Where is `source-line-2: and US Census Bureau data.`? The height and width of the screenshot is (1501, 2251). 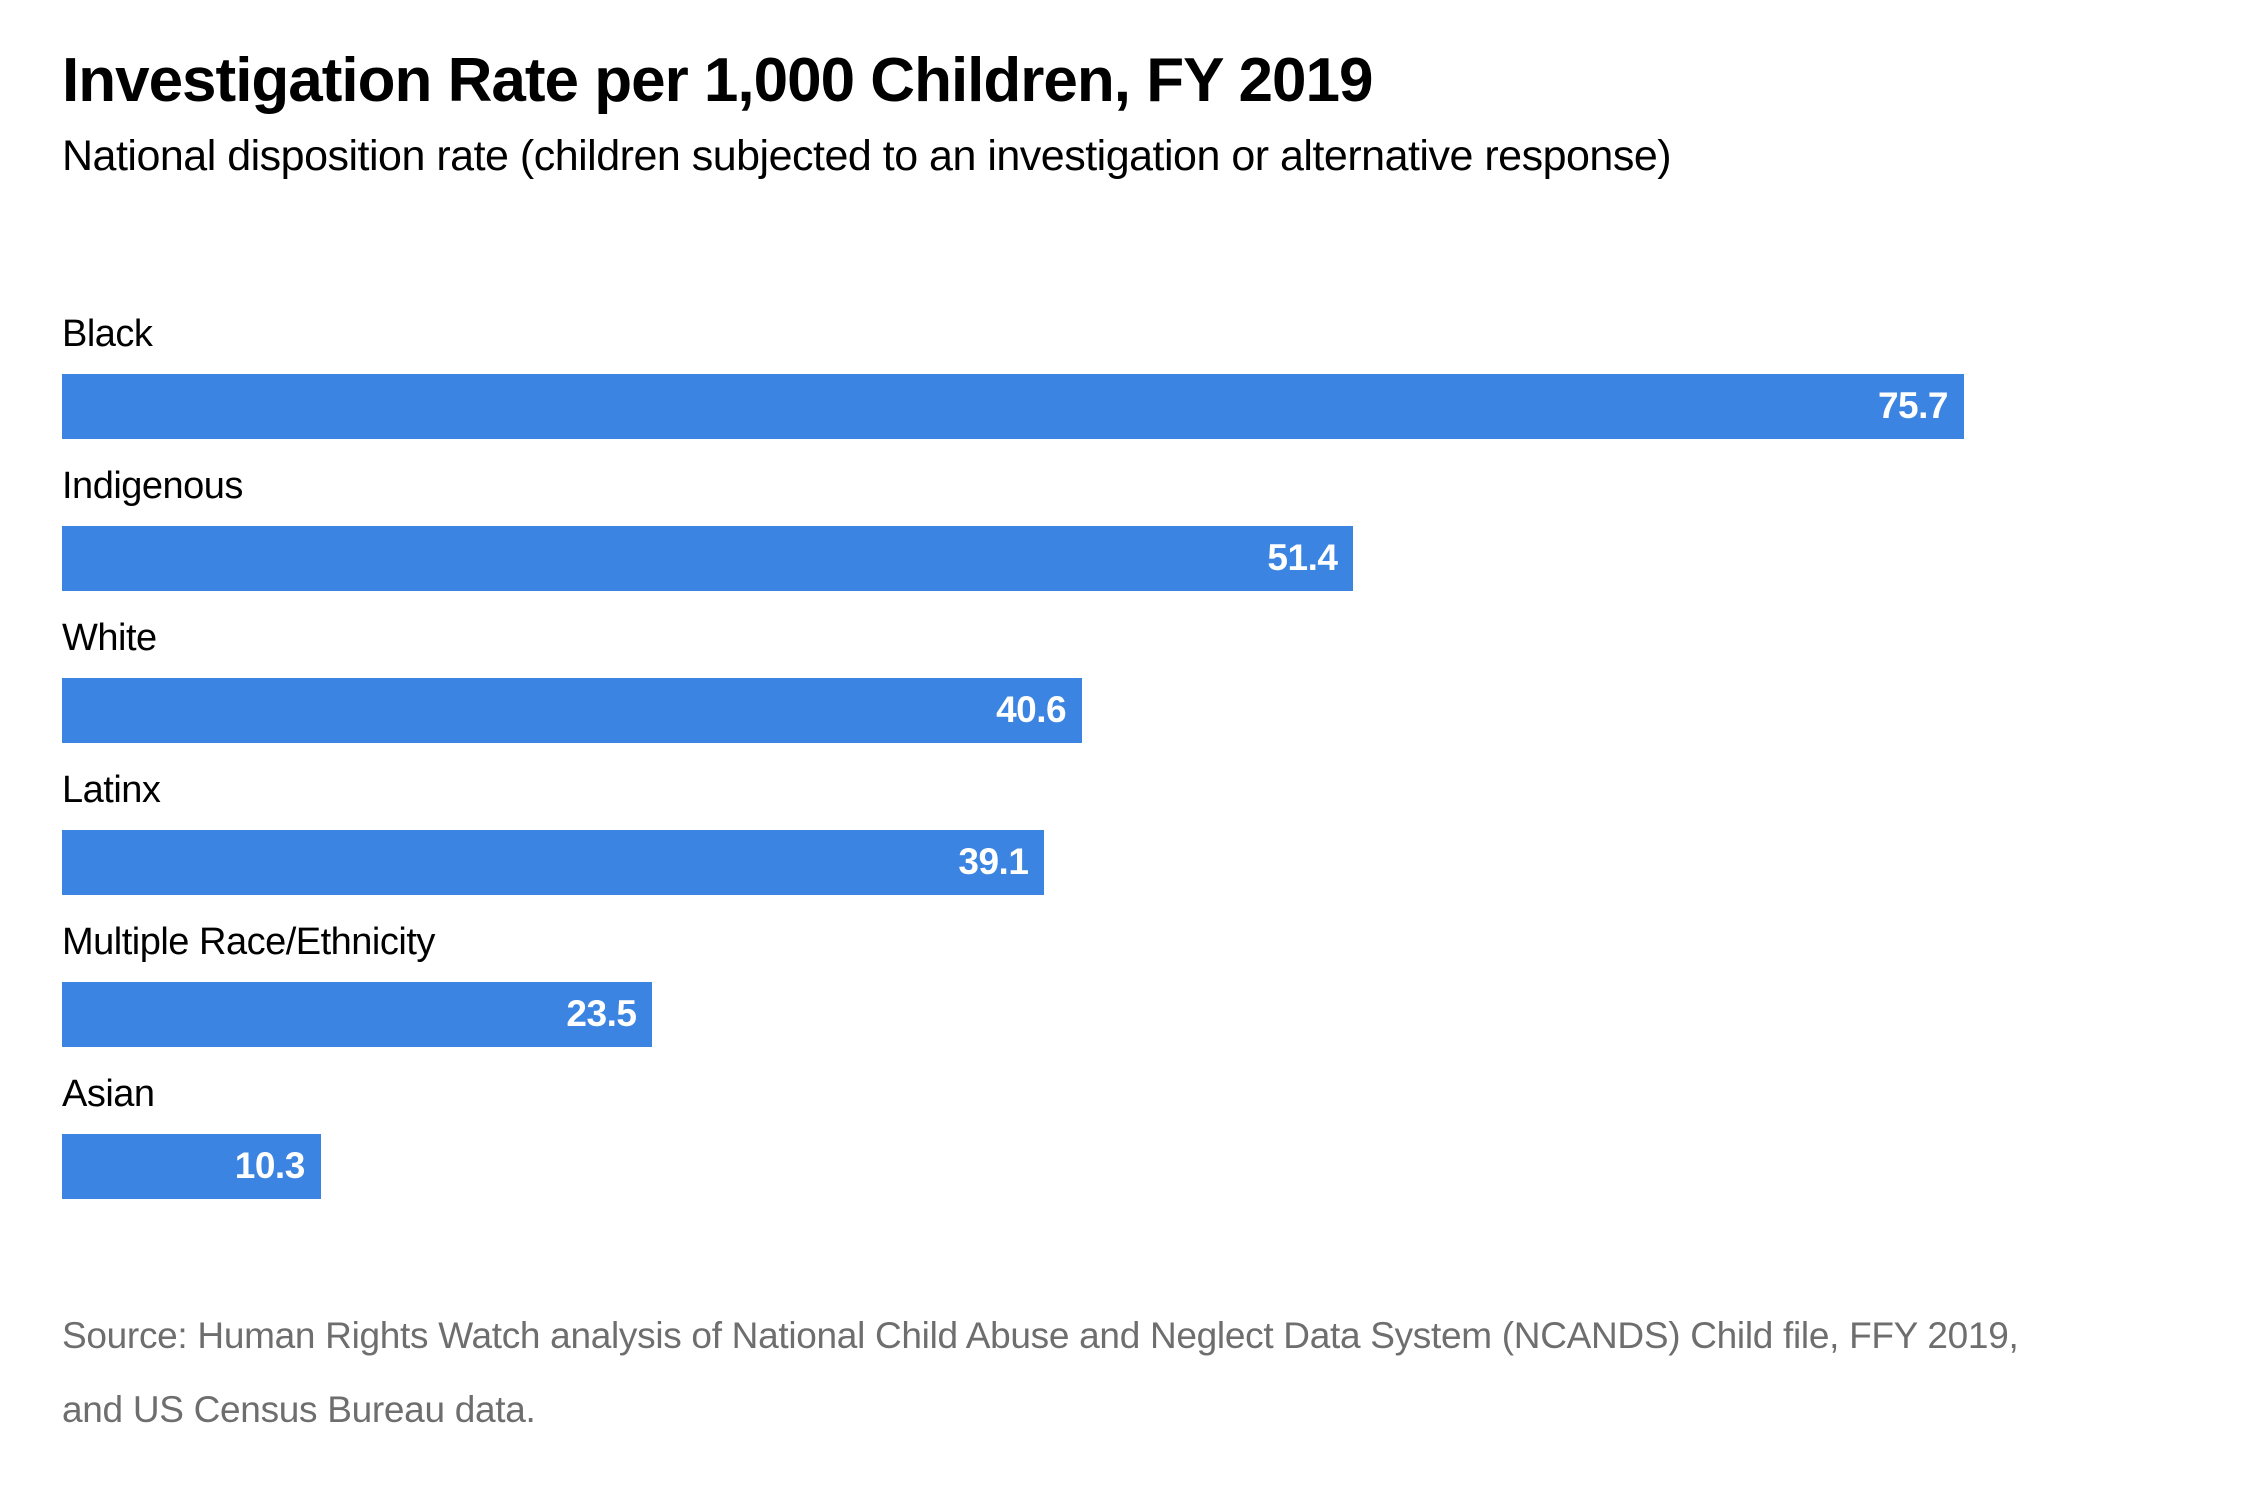 source-line-2: and US Census Bureau data. is located at coordinates (299, 1409).